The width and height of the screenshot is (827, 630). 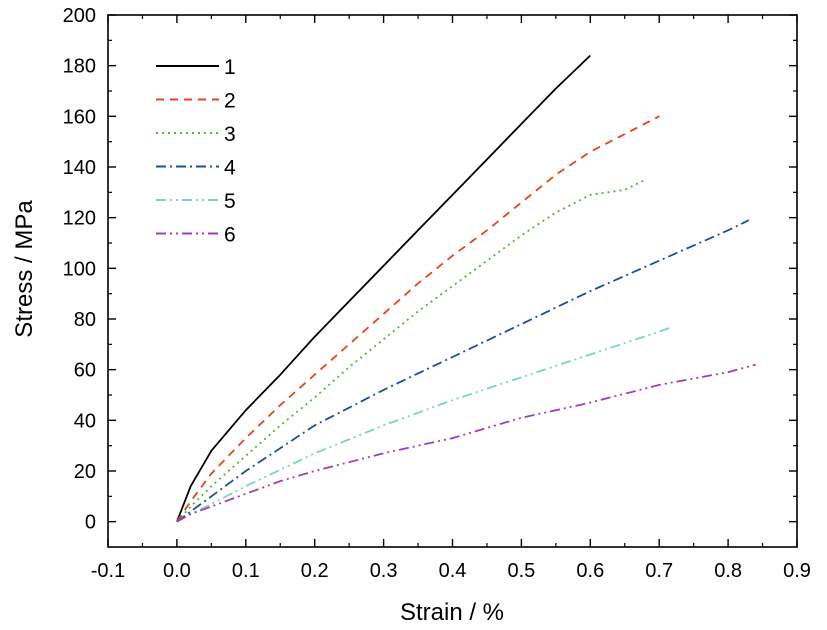 What do you see at coordinates (230, 201) in the screenshot?
I see `legend-label-5: 5` at bounding box center [230, 201].